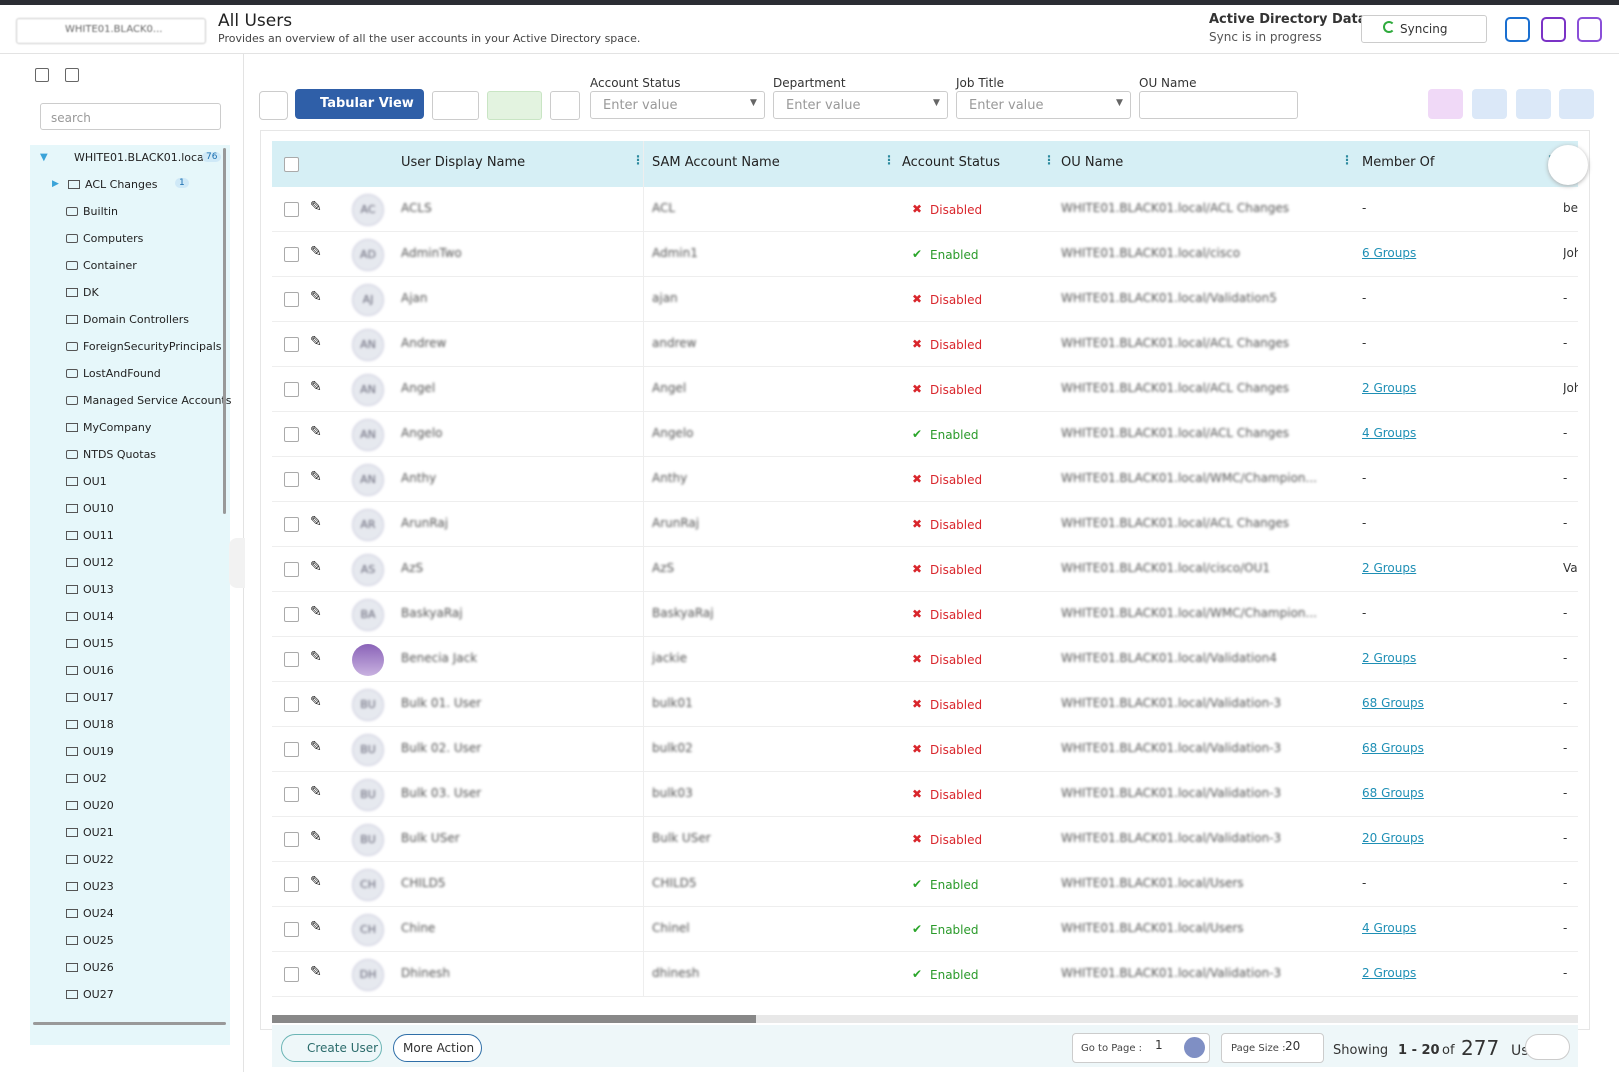 This screenshot has width=1619, height=1072. I want to click on tree-item: OU12, so click(98, 562).